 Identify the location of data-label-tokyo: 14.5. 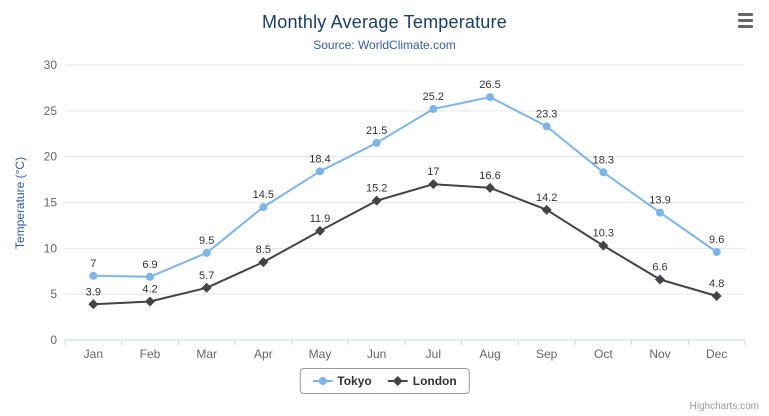
(263, 195).